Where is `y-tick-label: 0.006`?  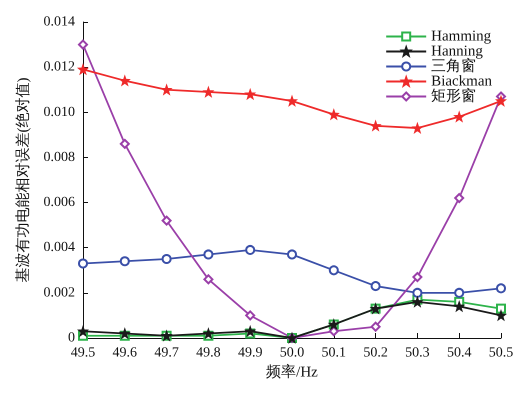 y-tick-label: 0.006 is located at coordinates (59, 202).